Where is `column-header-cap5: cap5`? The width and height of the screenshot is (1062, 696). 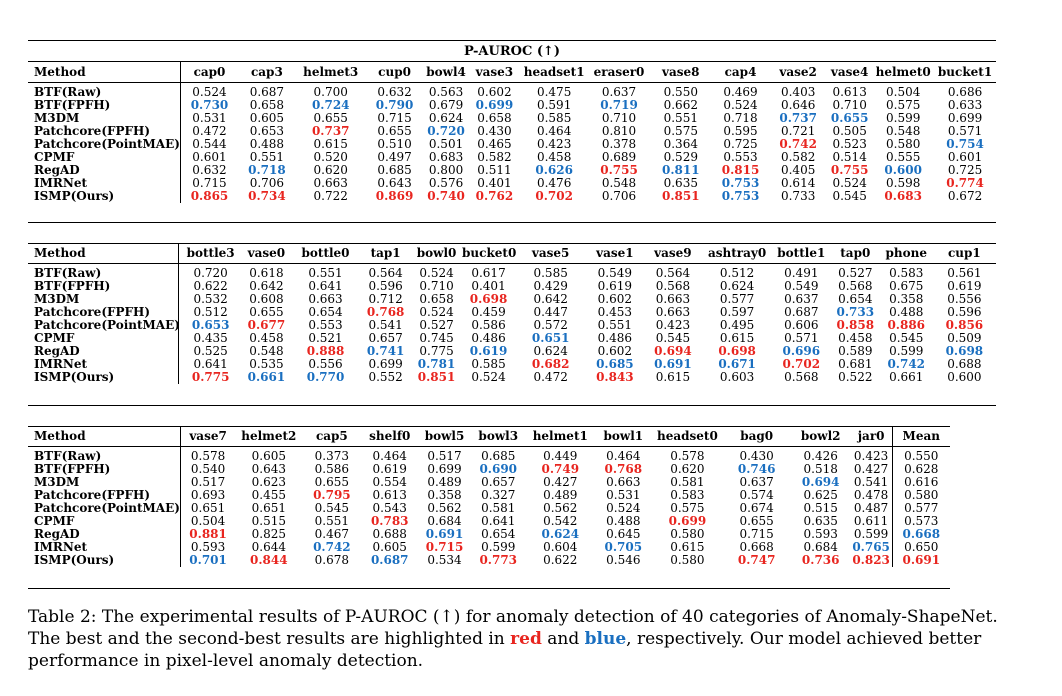
column-header-cap5: cap5 is located at coordinates (331, 436).